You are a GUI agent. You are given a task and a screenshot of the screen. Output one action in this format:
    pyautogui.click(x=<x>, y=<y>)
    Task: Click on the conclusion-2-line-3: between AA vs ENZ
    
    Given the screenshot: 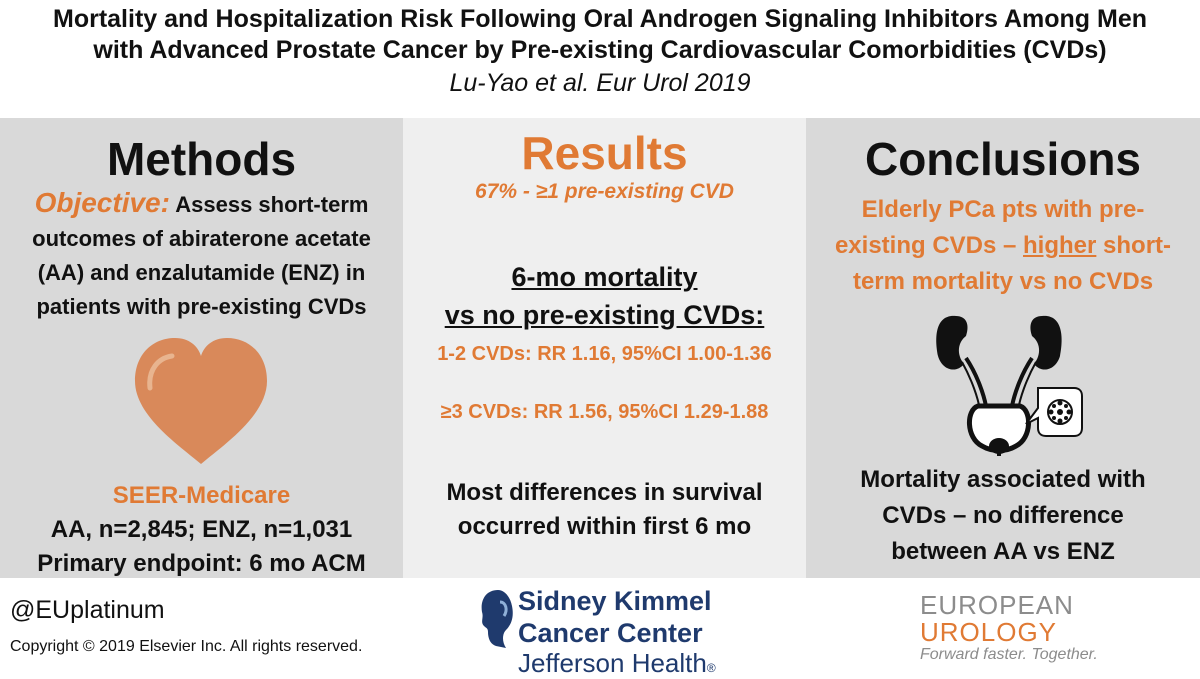 What is the action you would take?
    pyautogui.click(x=1003, y=551)
    